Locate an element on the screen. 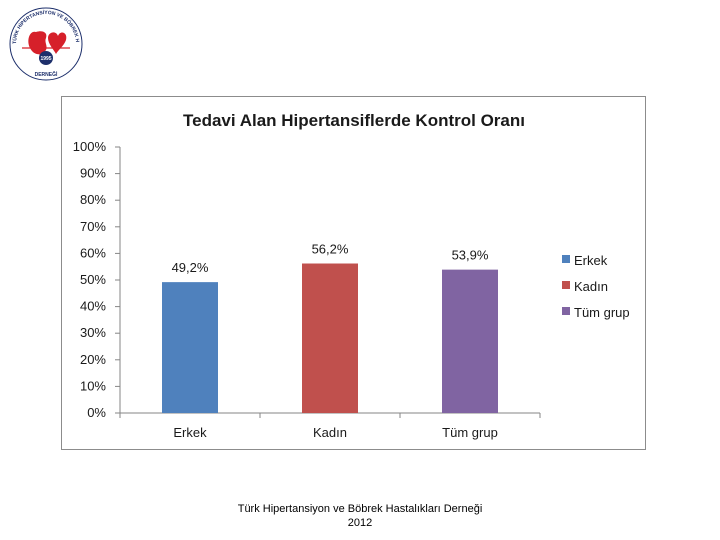 The image size is (720, 540). y-tick-label: 100% is located at coordinates (90, 146).